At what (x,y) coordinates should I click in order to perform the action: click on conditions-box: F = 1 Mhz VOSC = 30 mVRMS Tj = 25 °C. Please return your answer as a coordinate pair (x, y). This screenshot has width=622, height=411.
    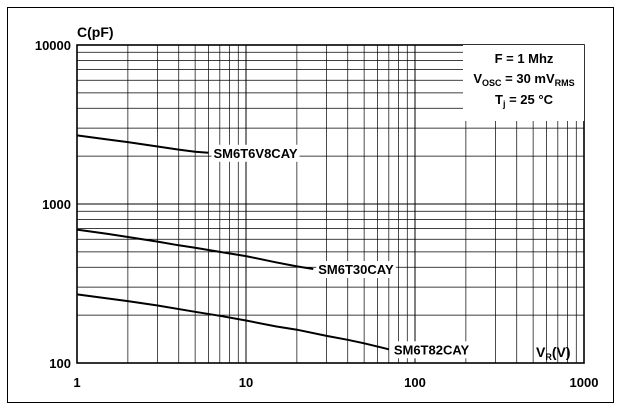
    Looking at the image, I should click on (523, 83).